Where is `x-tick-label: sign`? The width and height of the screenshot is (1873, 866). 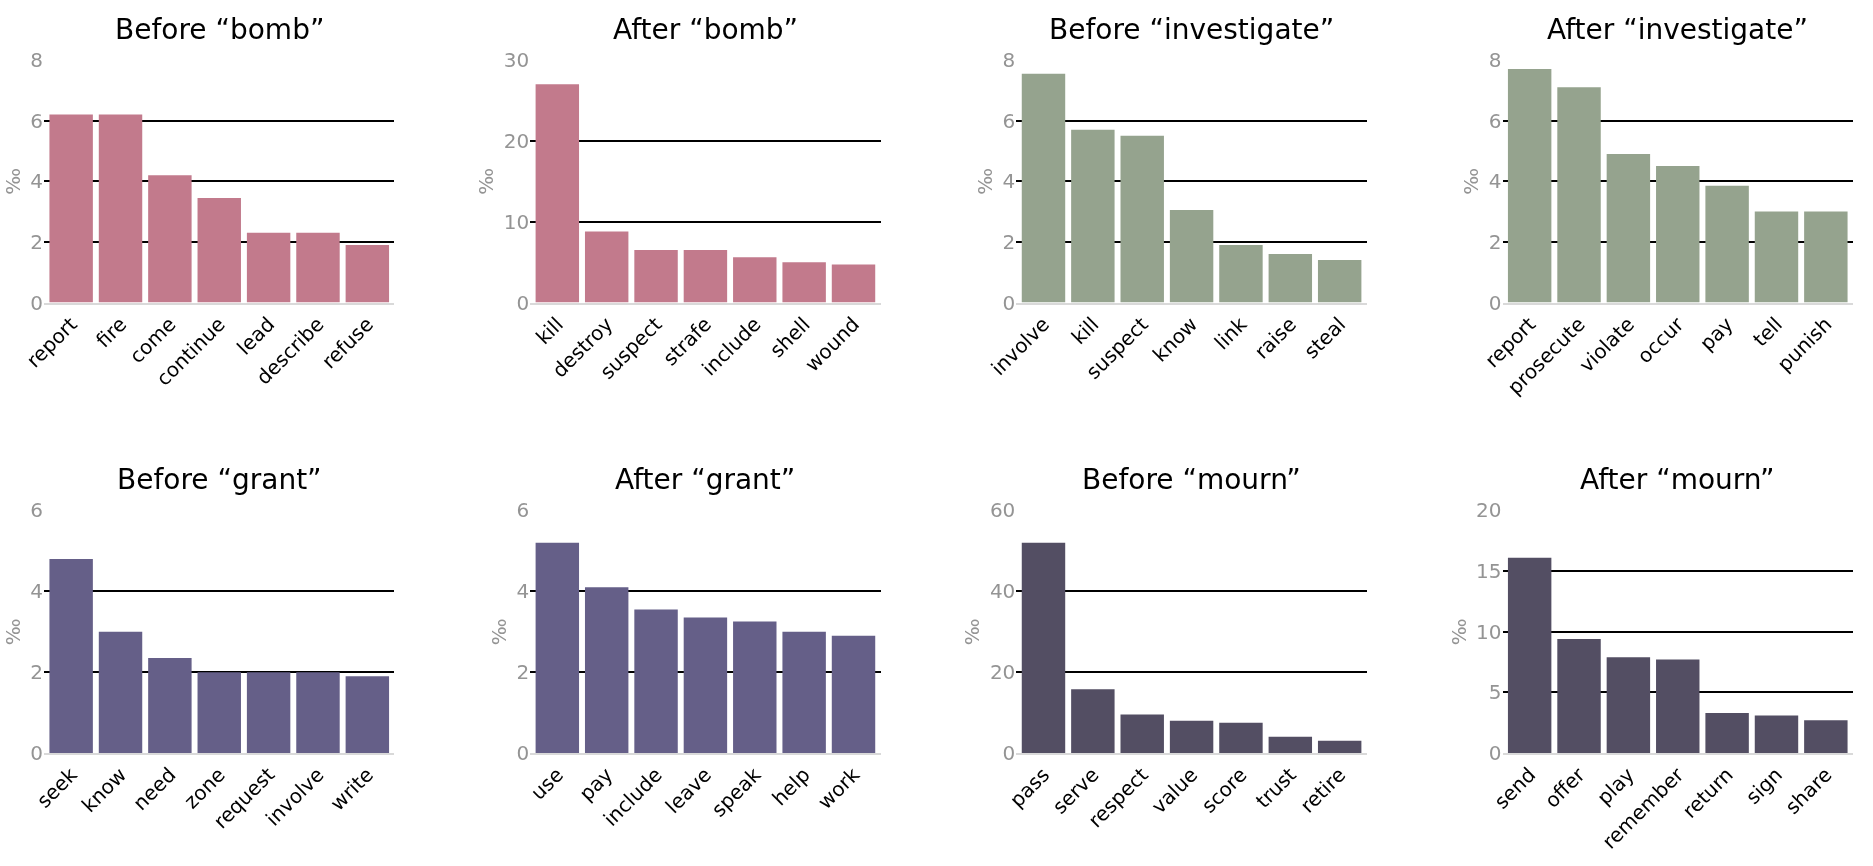 x-tick-label: sign is located at coordinates (1764, 785).